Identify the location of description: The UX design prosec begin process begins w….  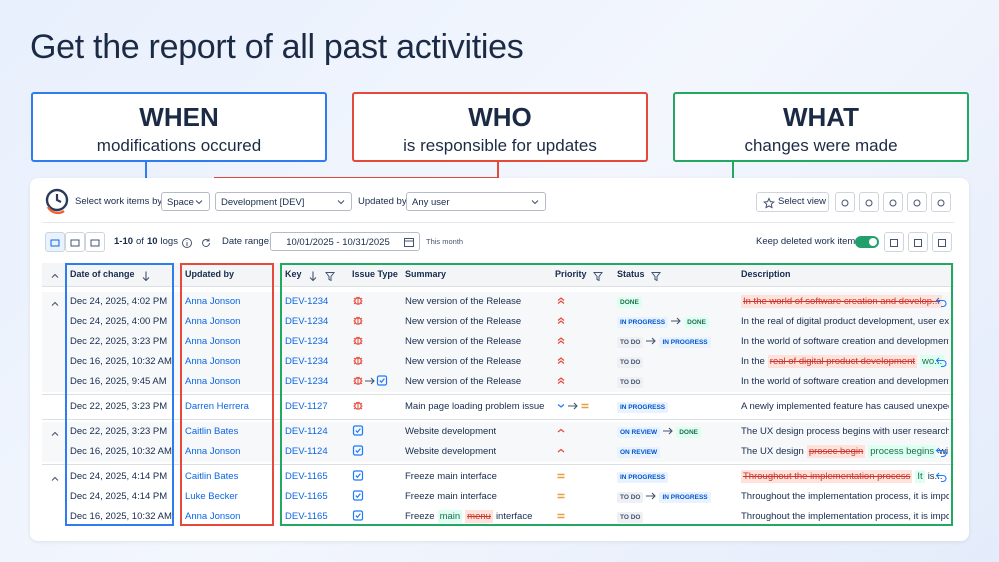
(845, 452).